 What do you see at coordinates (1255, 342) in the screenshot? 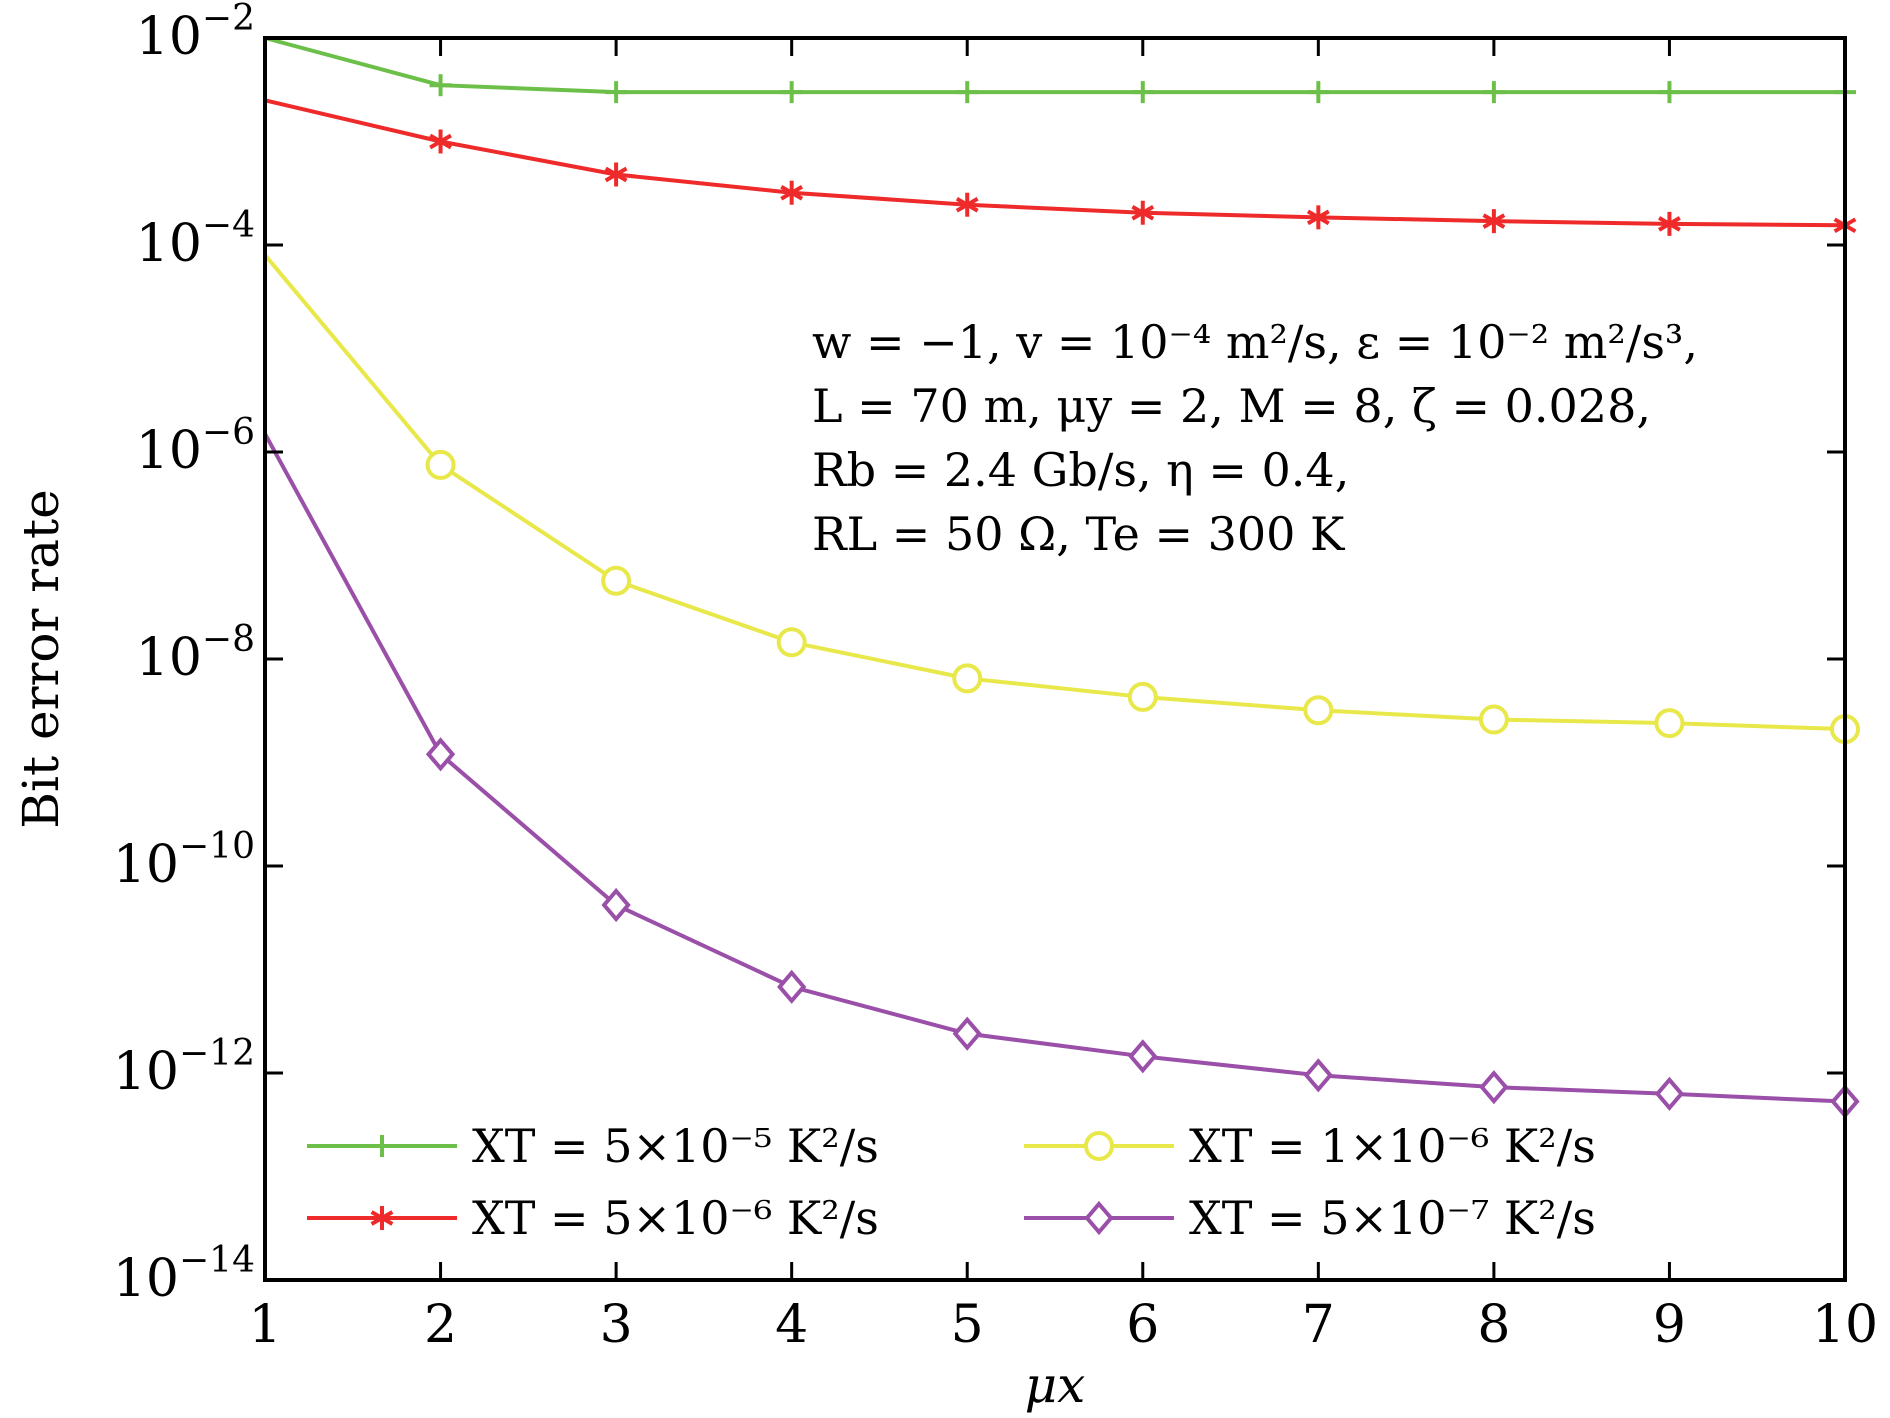
I see `annotation-line: w = −1, v = 10⁻⁴ m²/s, ε = 10⁻² m²/s³,` at bounding box center [1255, 342].